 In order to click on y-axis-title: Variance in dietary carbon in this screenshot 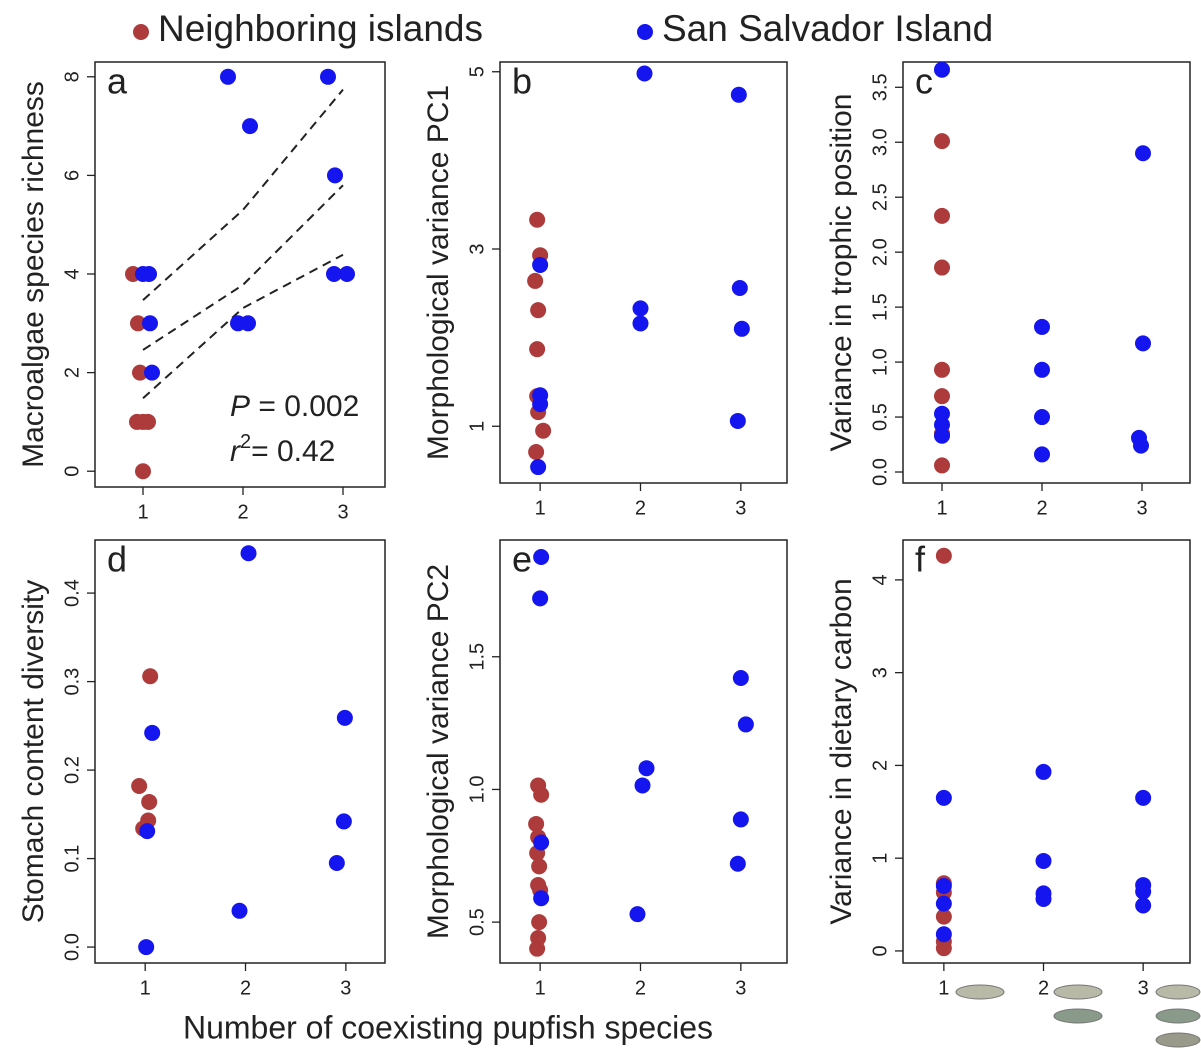, I will do `click(841, 751)`.